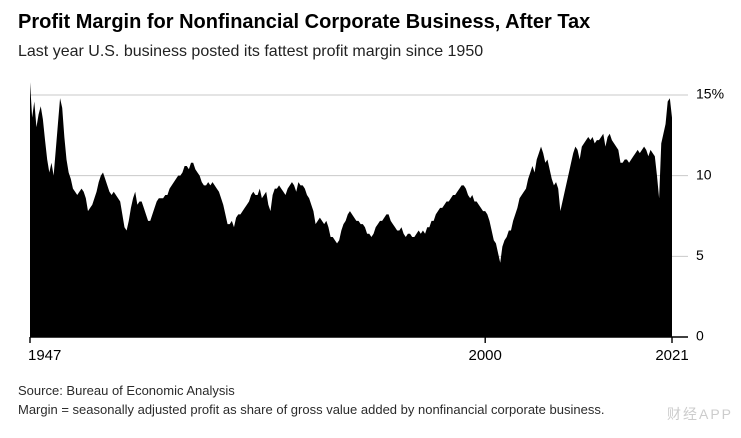  Describe the element at coordinates (126, 390) in the screenshot. I see `source-text: Source: Bureau of Economic Analysis` at that location.